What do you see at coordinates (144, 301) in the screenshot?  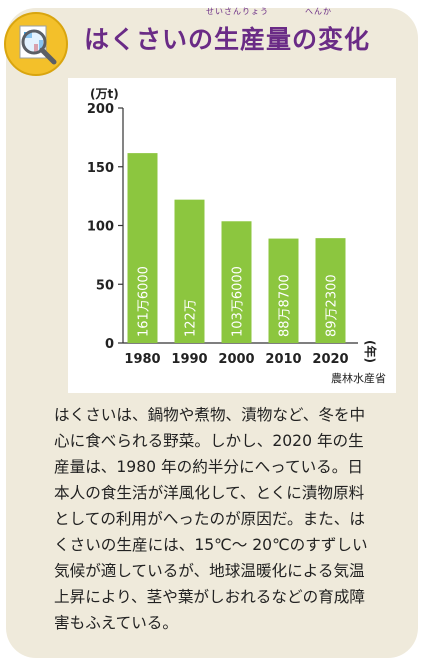 I see `bar-data-label: 161万6000` at bounding box center [144, 301].